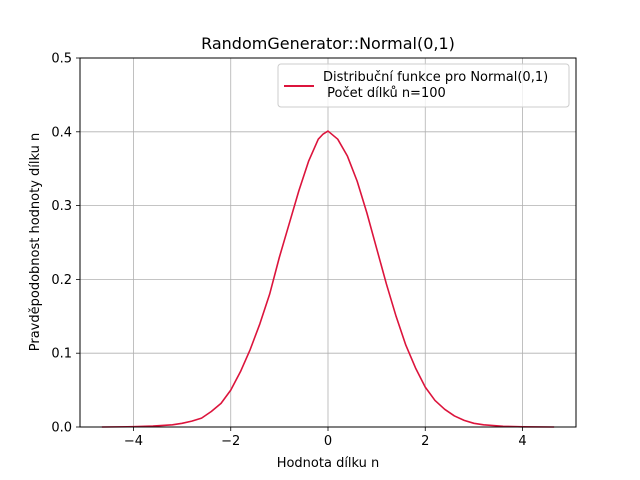 The height and width of the screenshot is (480, 640). I want to click on chart-title: RandomGenerator::Normal(0,1), so click(328, 43).